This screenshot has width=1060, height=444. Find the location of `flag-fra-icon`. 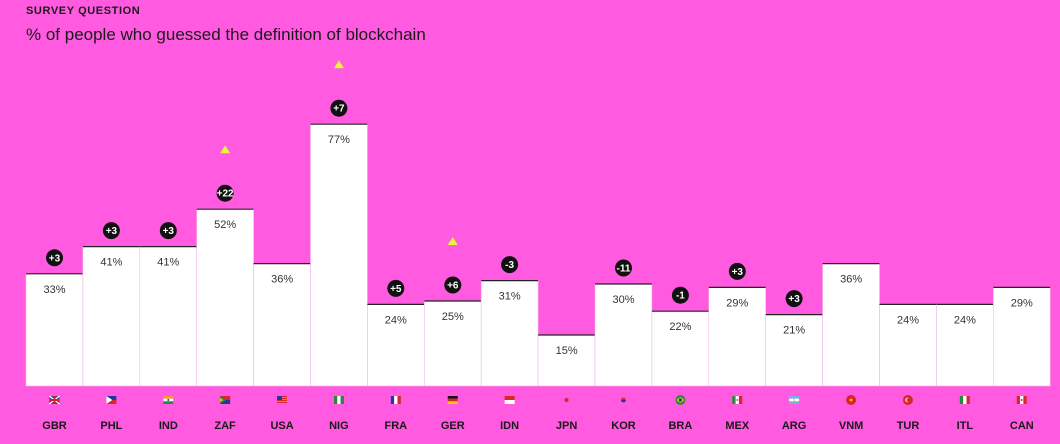

flag-fra-icon is located at coordinates (395, 400).